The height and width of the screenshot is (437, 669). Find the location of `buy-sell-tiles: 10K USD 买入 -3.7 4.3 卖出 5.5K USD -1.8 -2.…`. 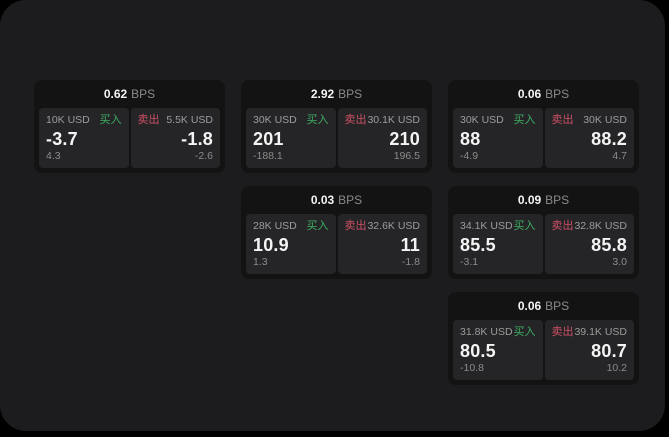

buy-sell-tiles: 10K USD 买入 -3.7 4.3 卖出 5.5K USD -1.8 -2.… is located at coordinates (129, 140).